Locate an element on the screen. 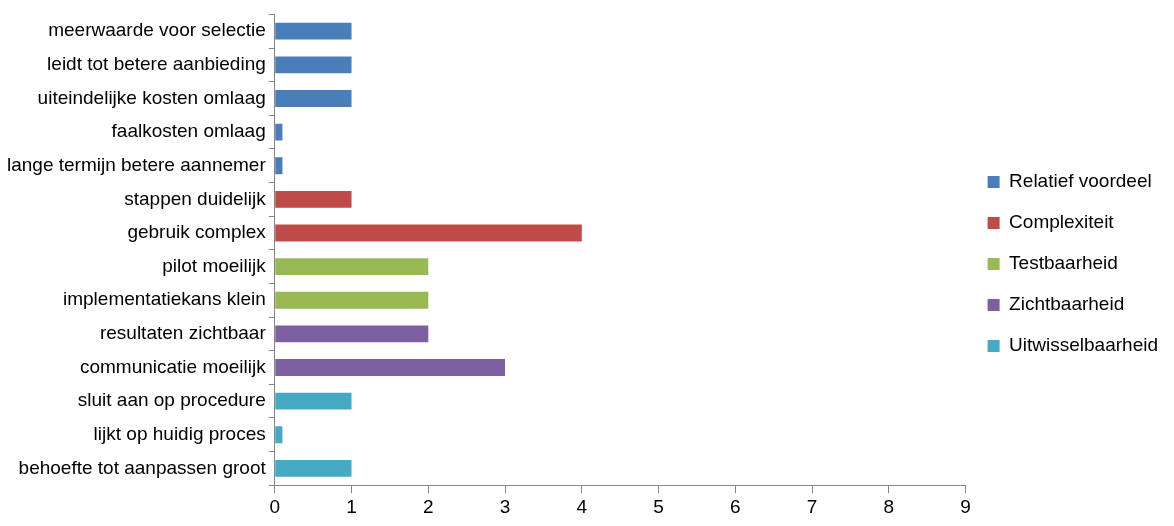  y-tick-label: faalkosten omlaag is located at coordinates (188, 131).